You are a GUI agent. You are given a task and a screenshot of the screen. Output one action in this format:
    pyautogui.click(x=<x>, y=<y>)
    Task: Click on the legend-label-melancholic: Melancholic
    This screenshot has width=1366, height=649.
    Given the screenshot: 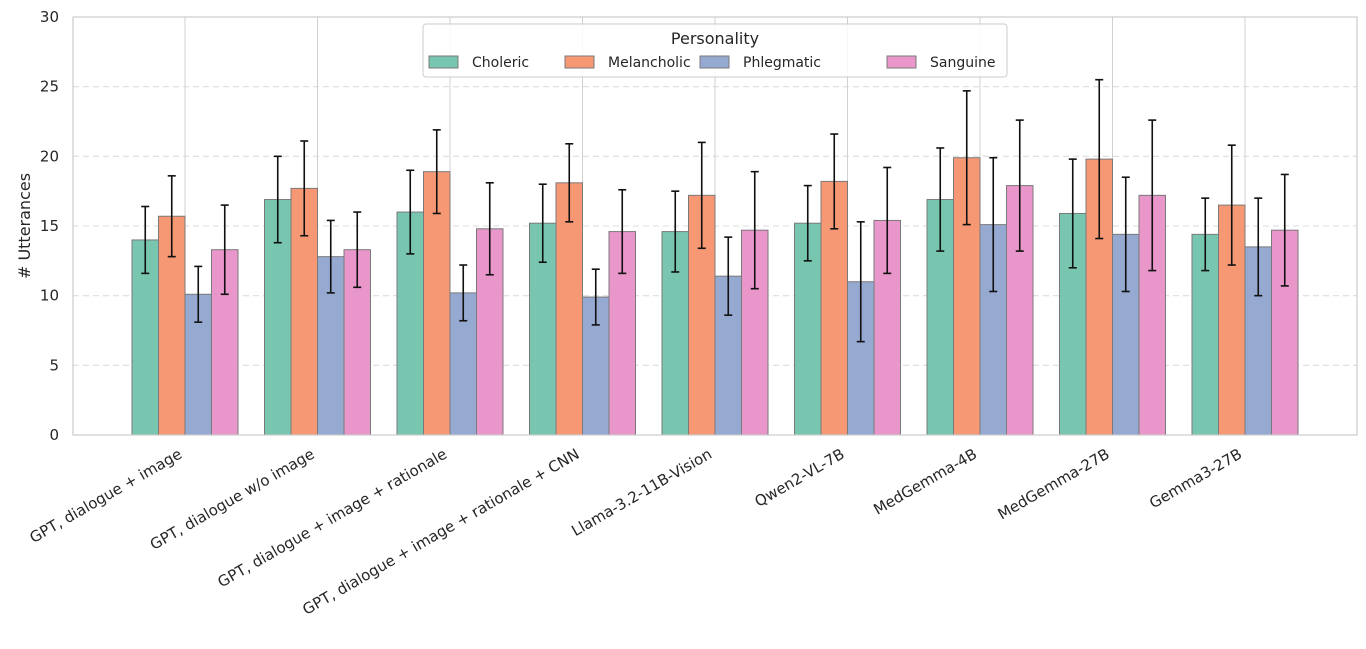 What is the action you would take?
    pyautogui.click(x=649, y=63)
    